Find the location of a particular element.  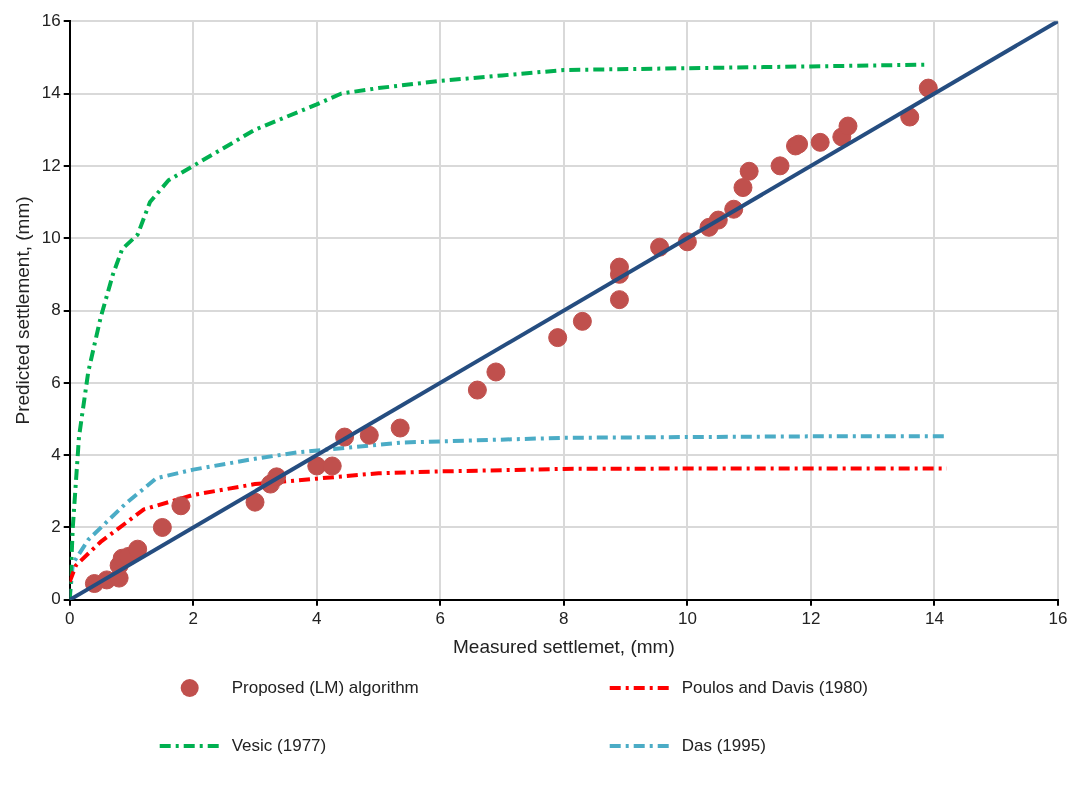

x-tick-label: 4 is located at coordinates (317, 618).